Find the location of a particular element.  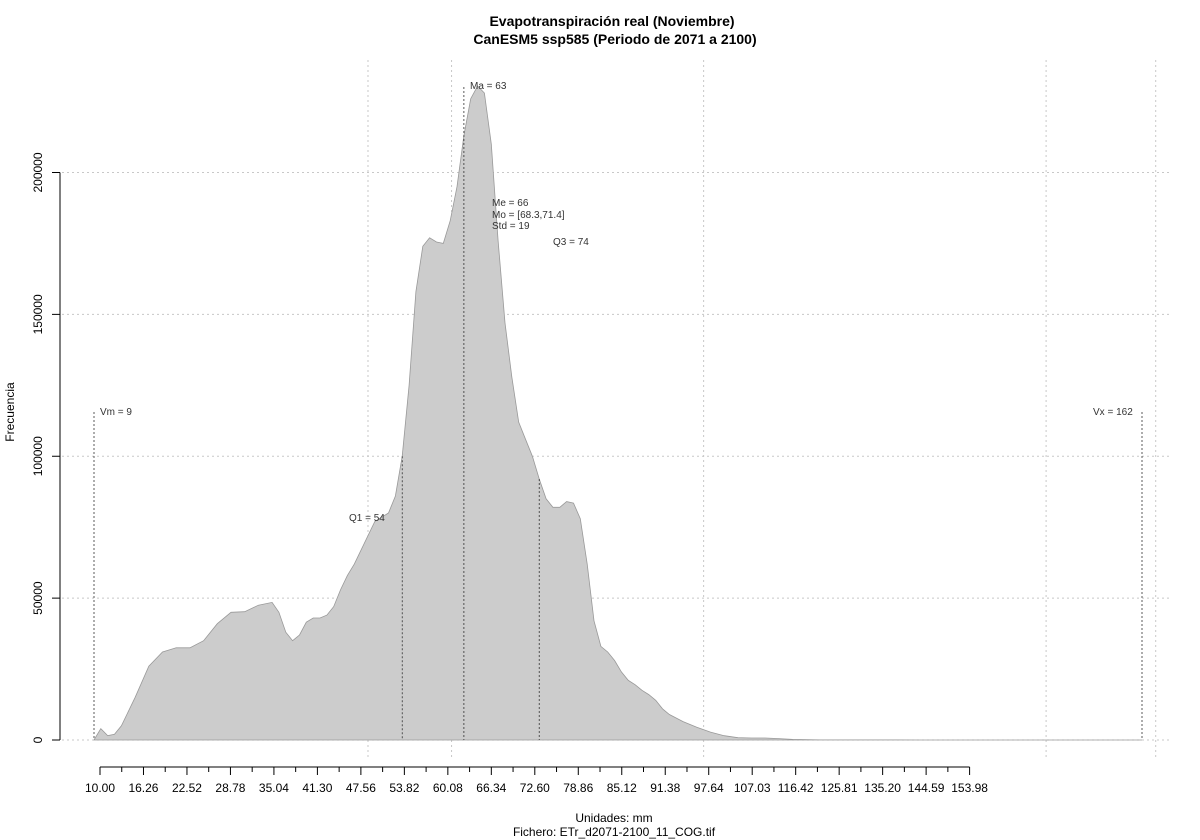

x-tick-label-9: 66.34 is located at coordinates (491, 788).